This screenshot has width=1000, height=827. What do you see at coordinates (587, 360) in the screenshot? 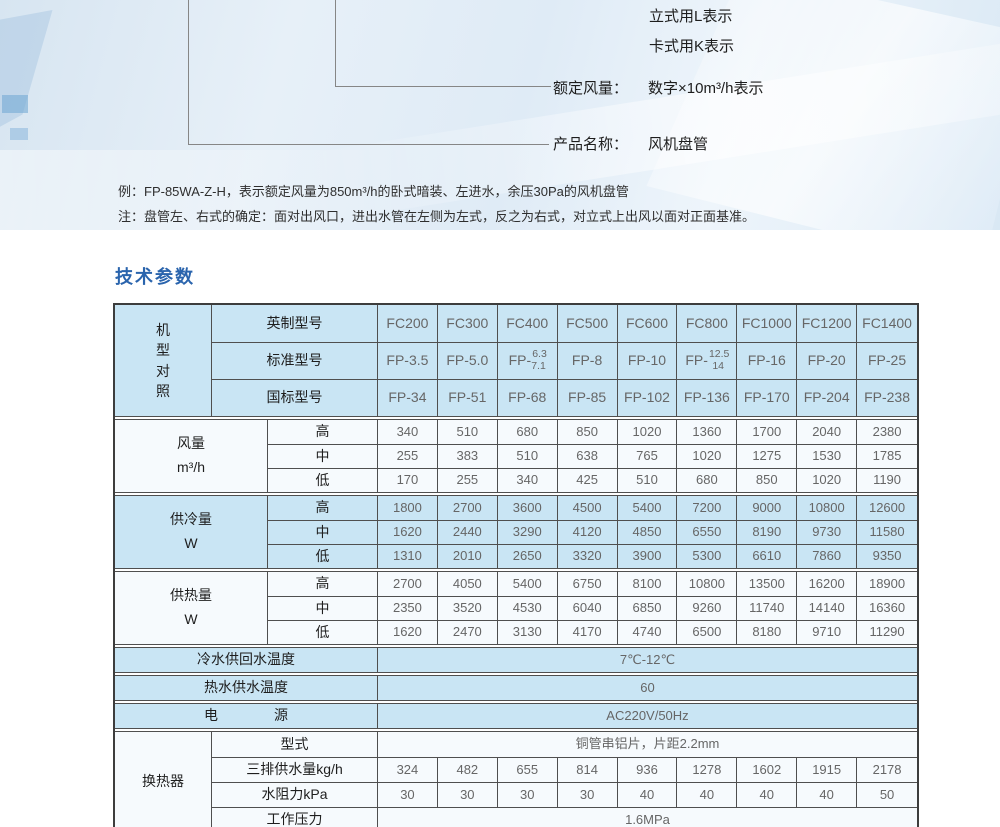
I see `data-cell: FP-8` at bounding box center [587, 360].